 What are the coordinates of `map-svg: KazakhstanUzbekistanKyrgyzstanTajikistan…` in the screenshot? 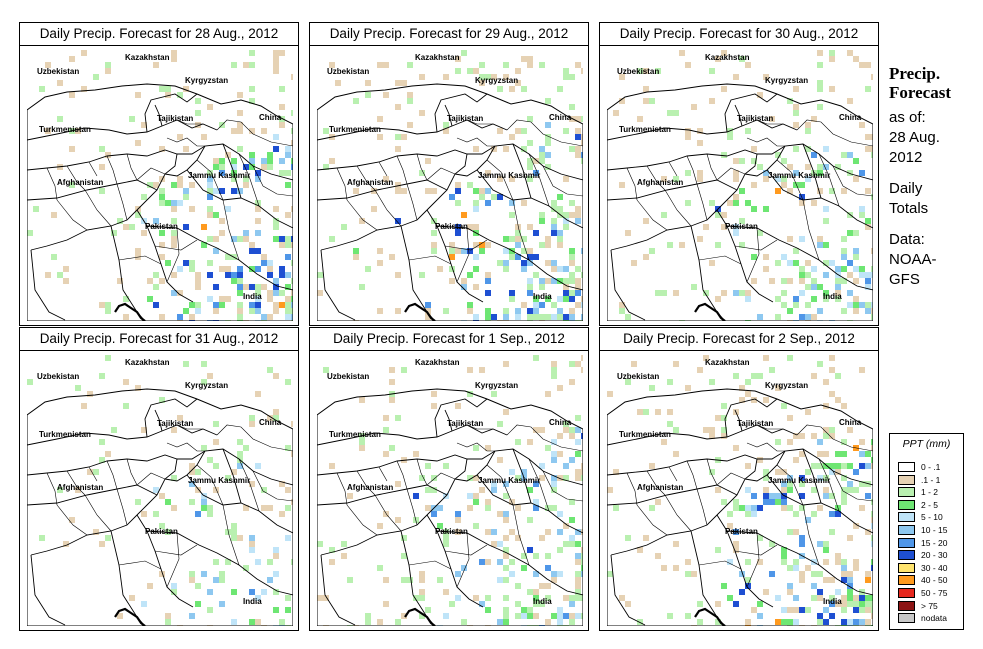 It's located at (161, 188).